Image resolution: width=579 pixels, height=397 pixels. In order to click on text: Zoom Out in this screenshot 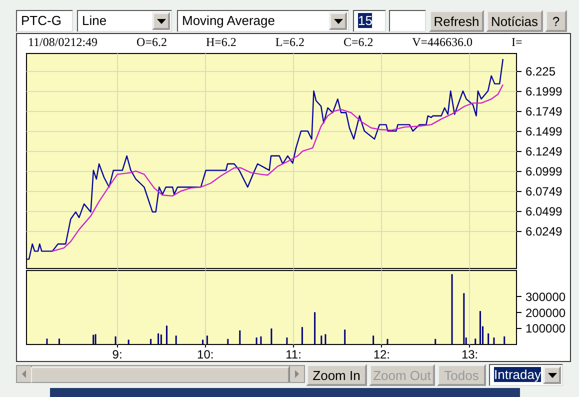, I will do `click(402, 375)`.